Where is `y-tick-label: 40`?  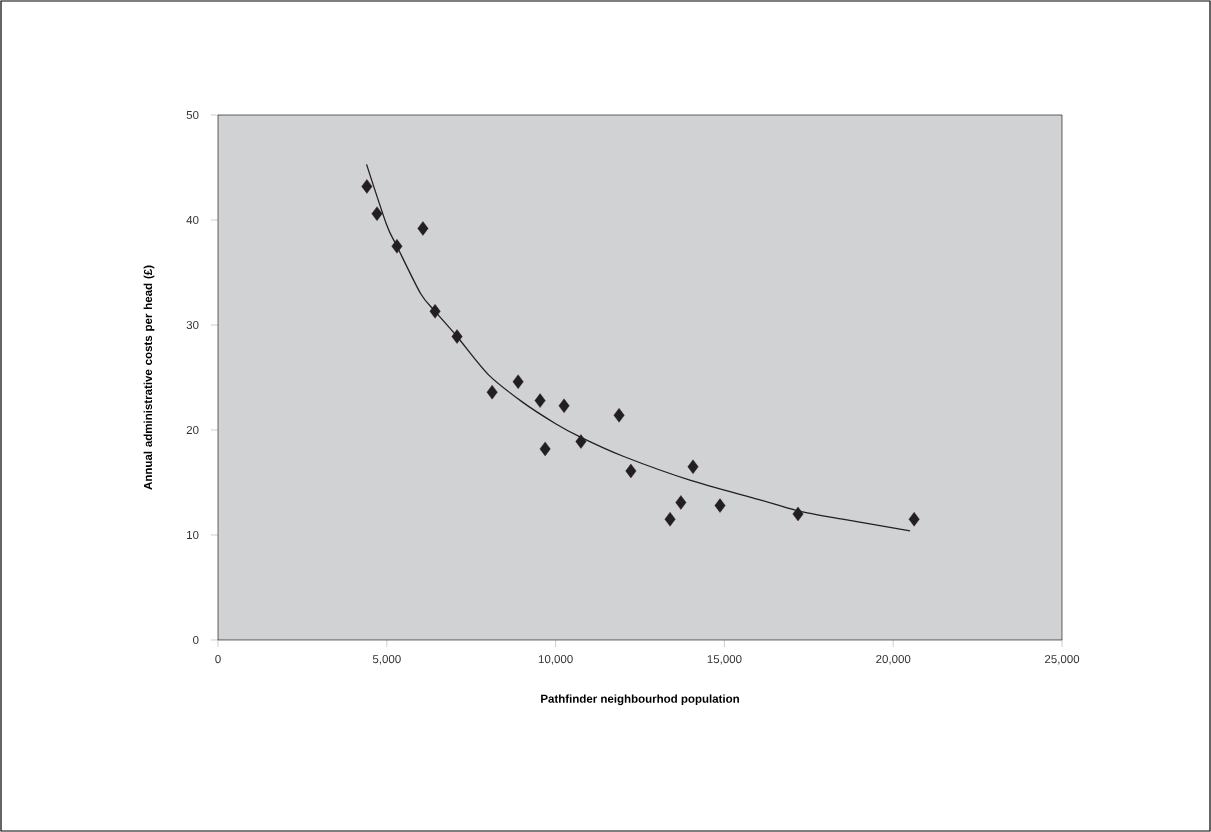
y-tick-label: 40 is located at coordinates (192, 220).